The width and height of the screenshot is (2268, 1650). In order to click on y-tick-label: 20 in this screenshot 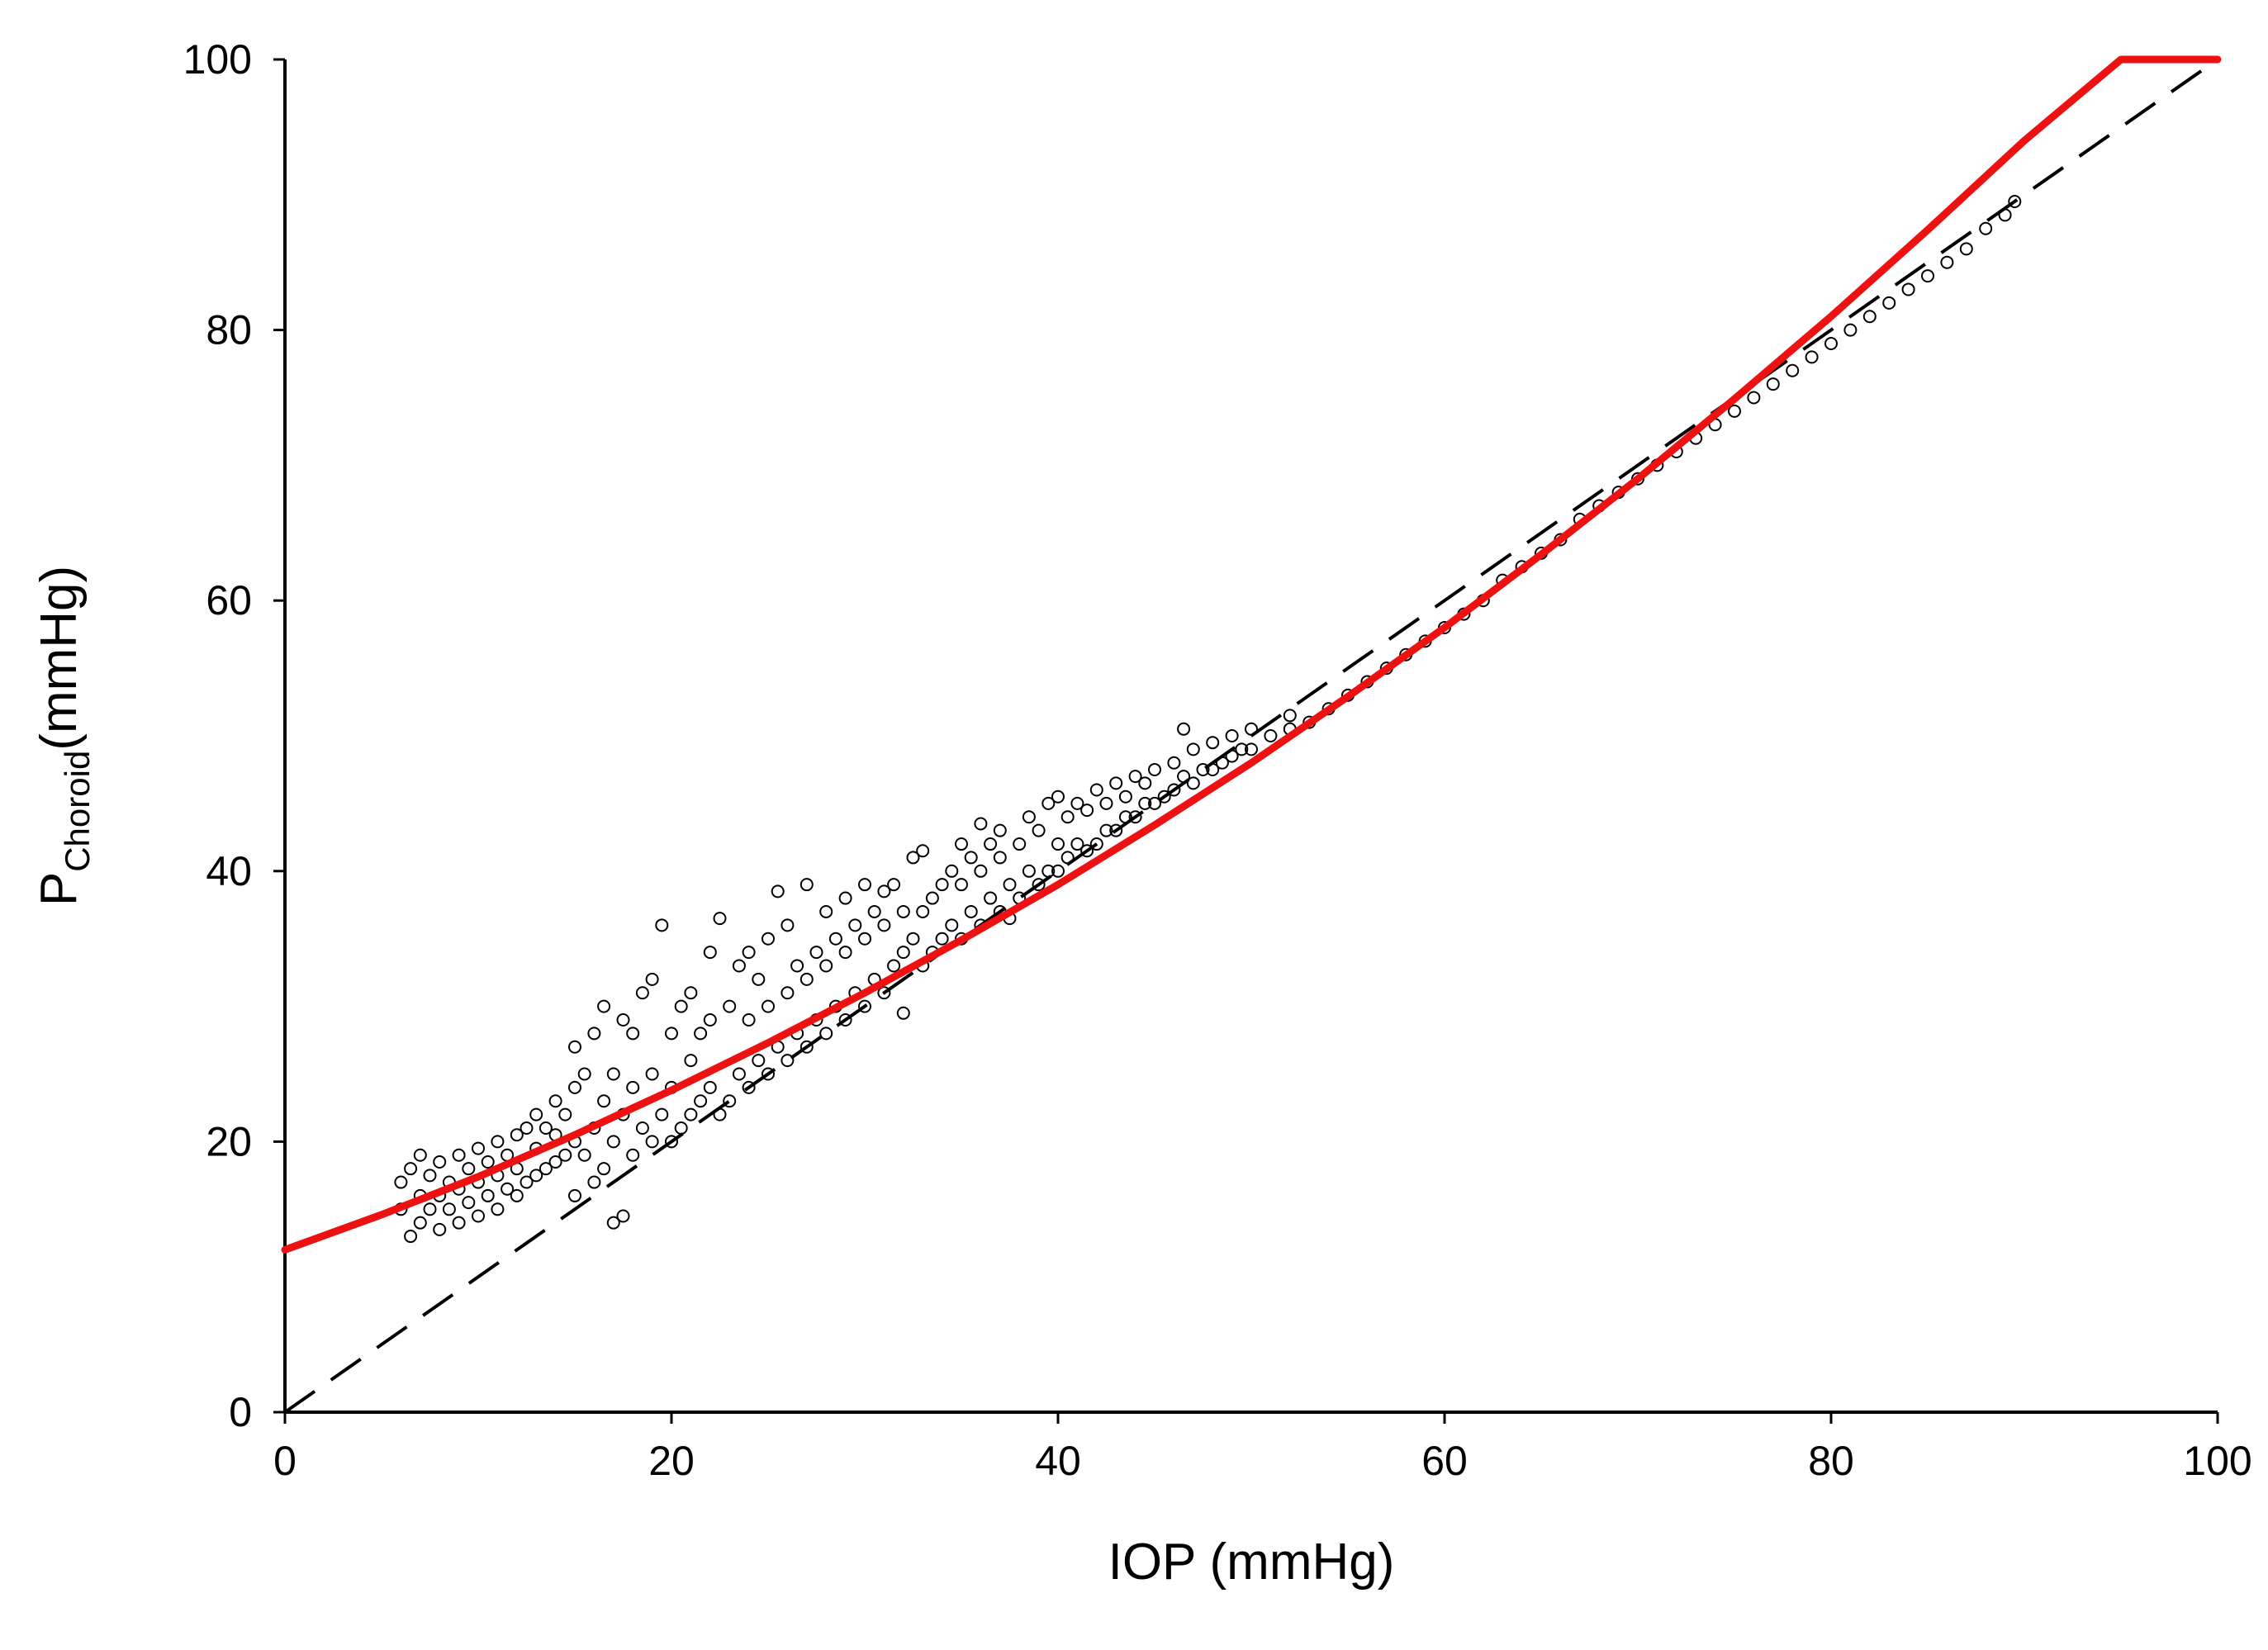, I will do `click(229, 1141)`.